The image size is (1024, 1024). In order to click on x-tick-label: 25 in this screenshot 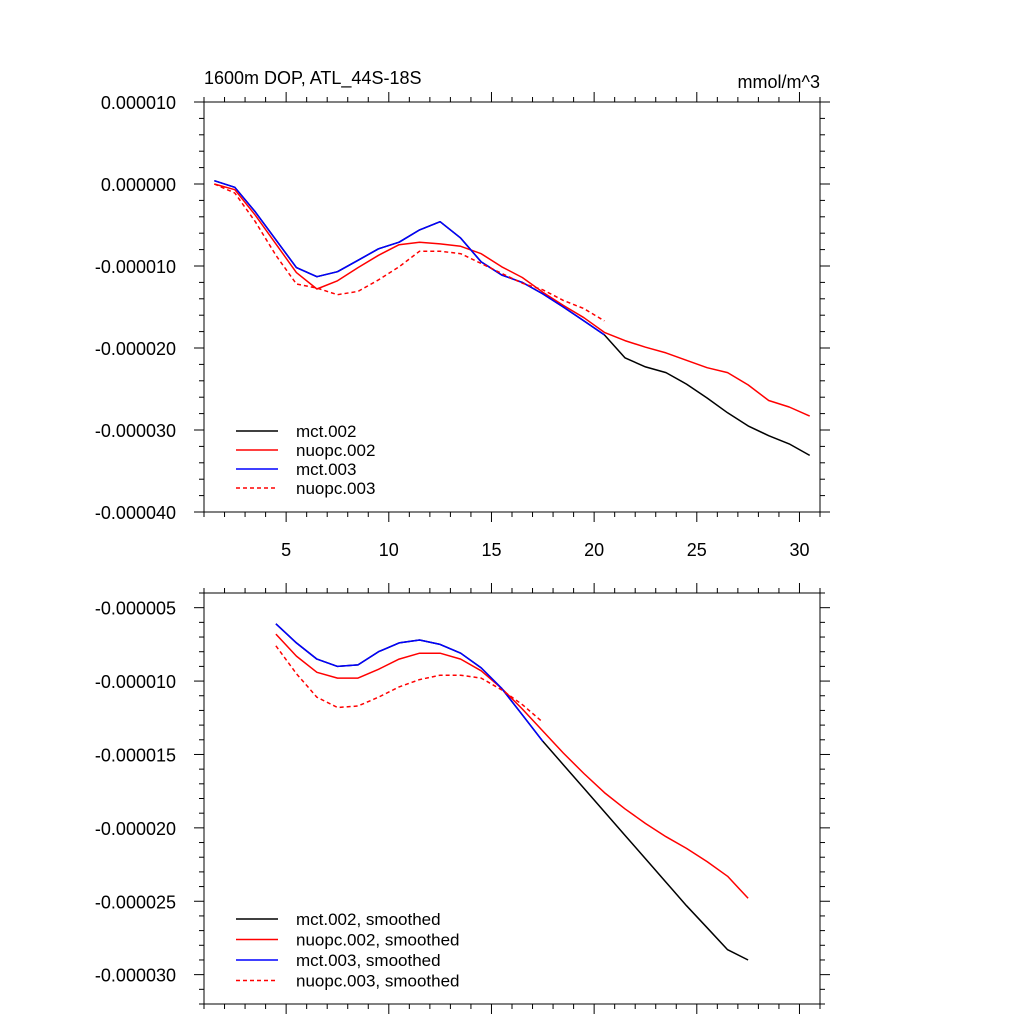, I will do `click(697, 550)`.